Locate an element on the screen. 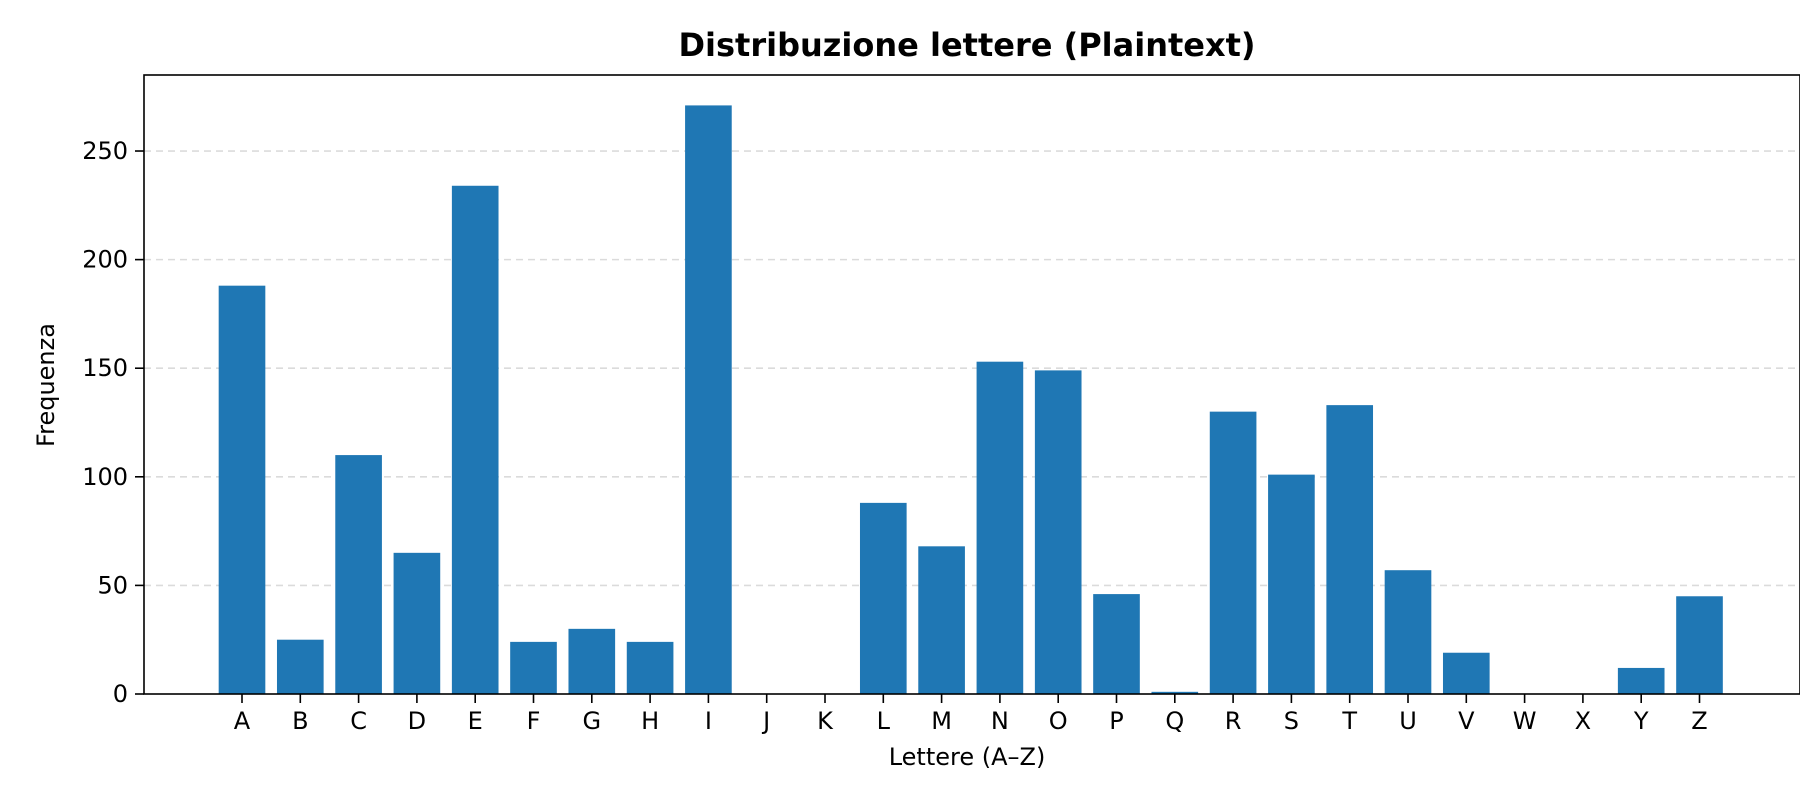 The image size is (1800, 800). x-tick-label: A is located at coordinates (242, 721).